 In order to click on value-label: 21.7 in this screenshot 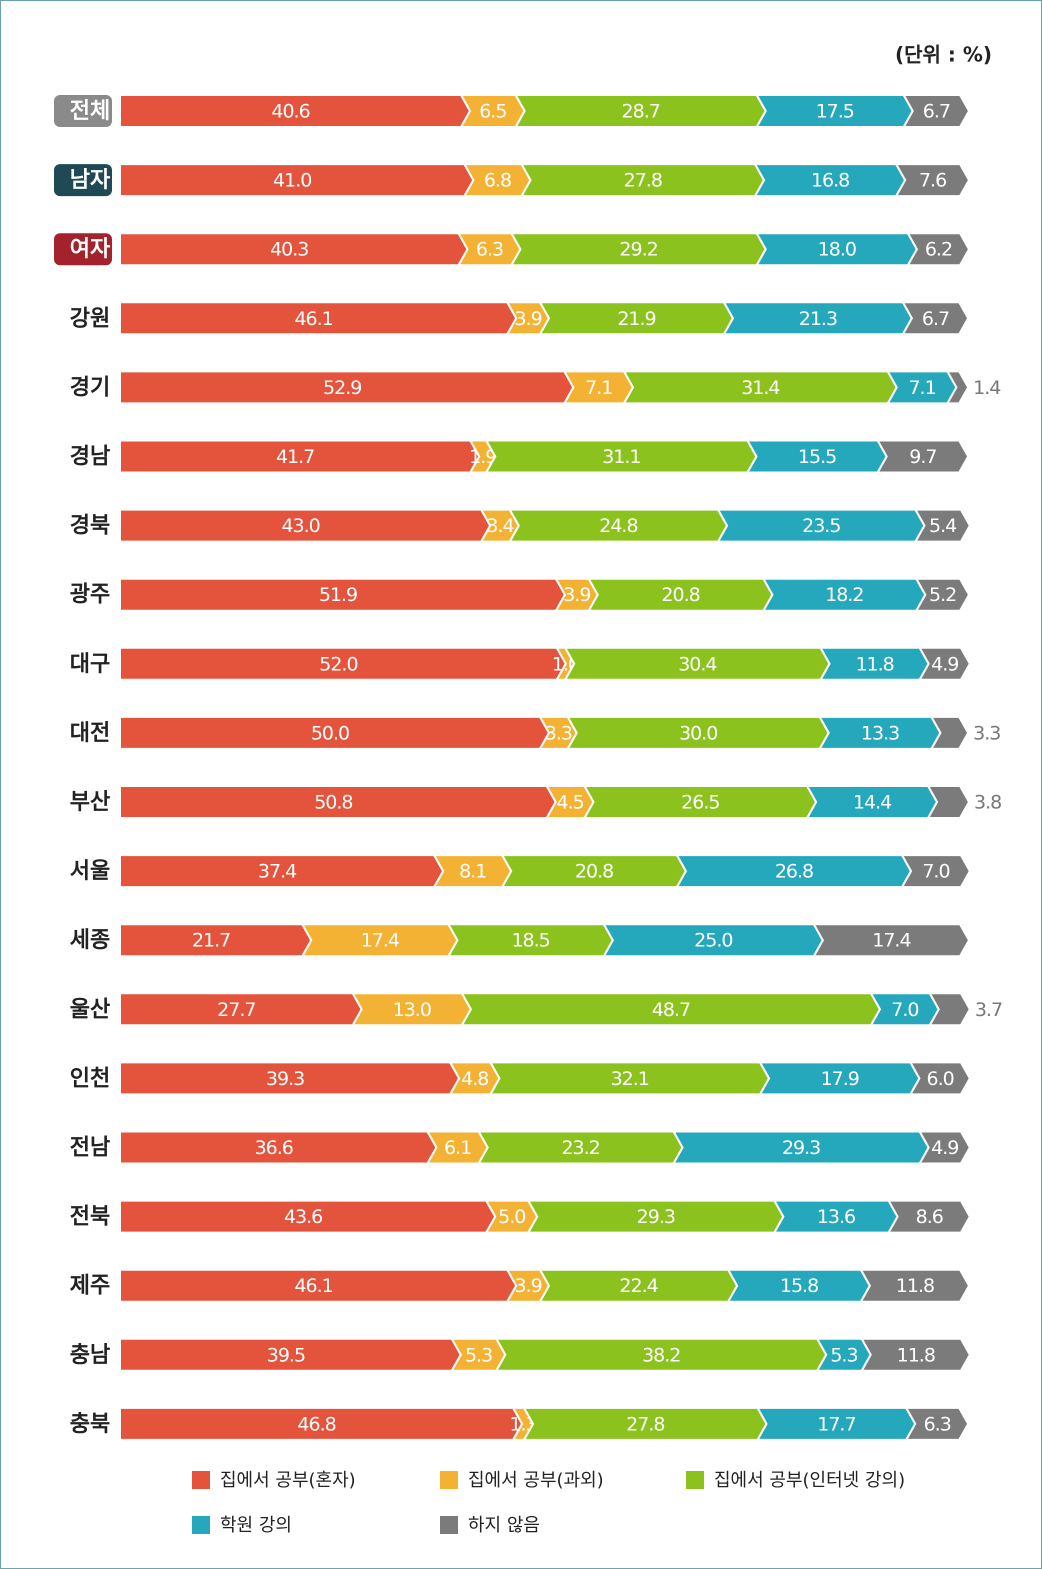, I will do `click(211, 941)`.